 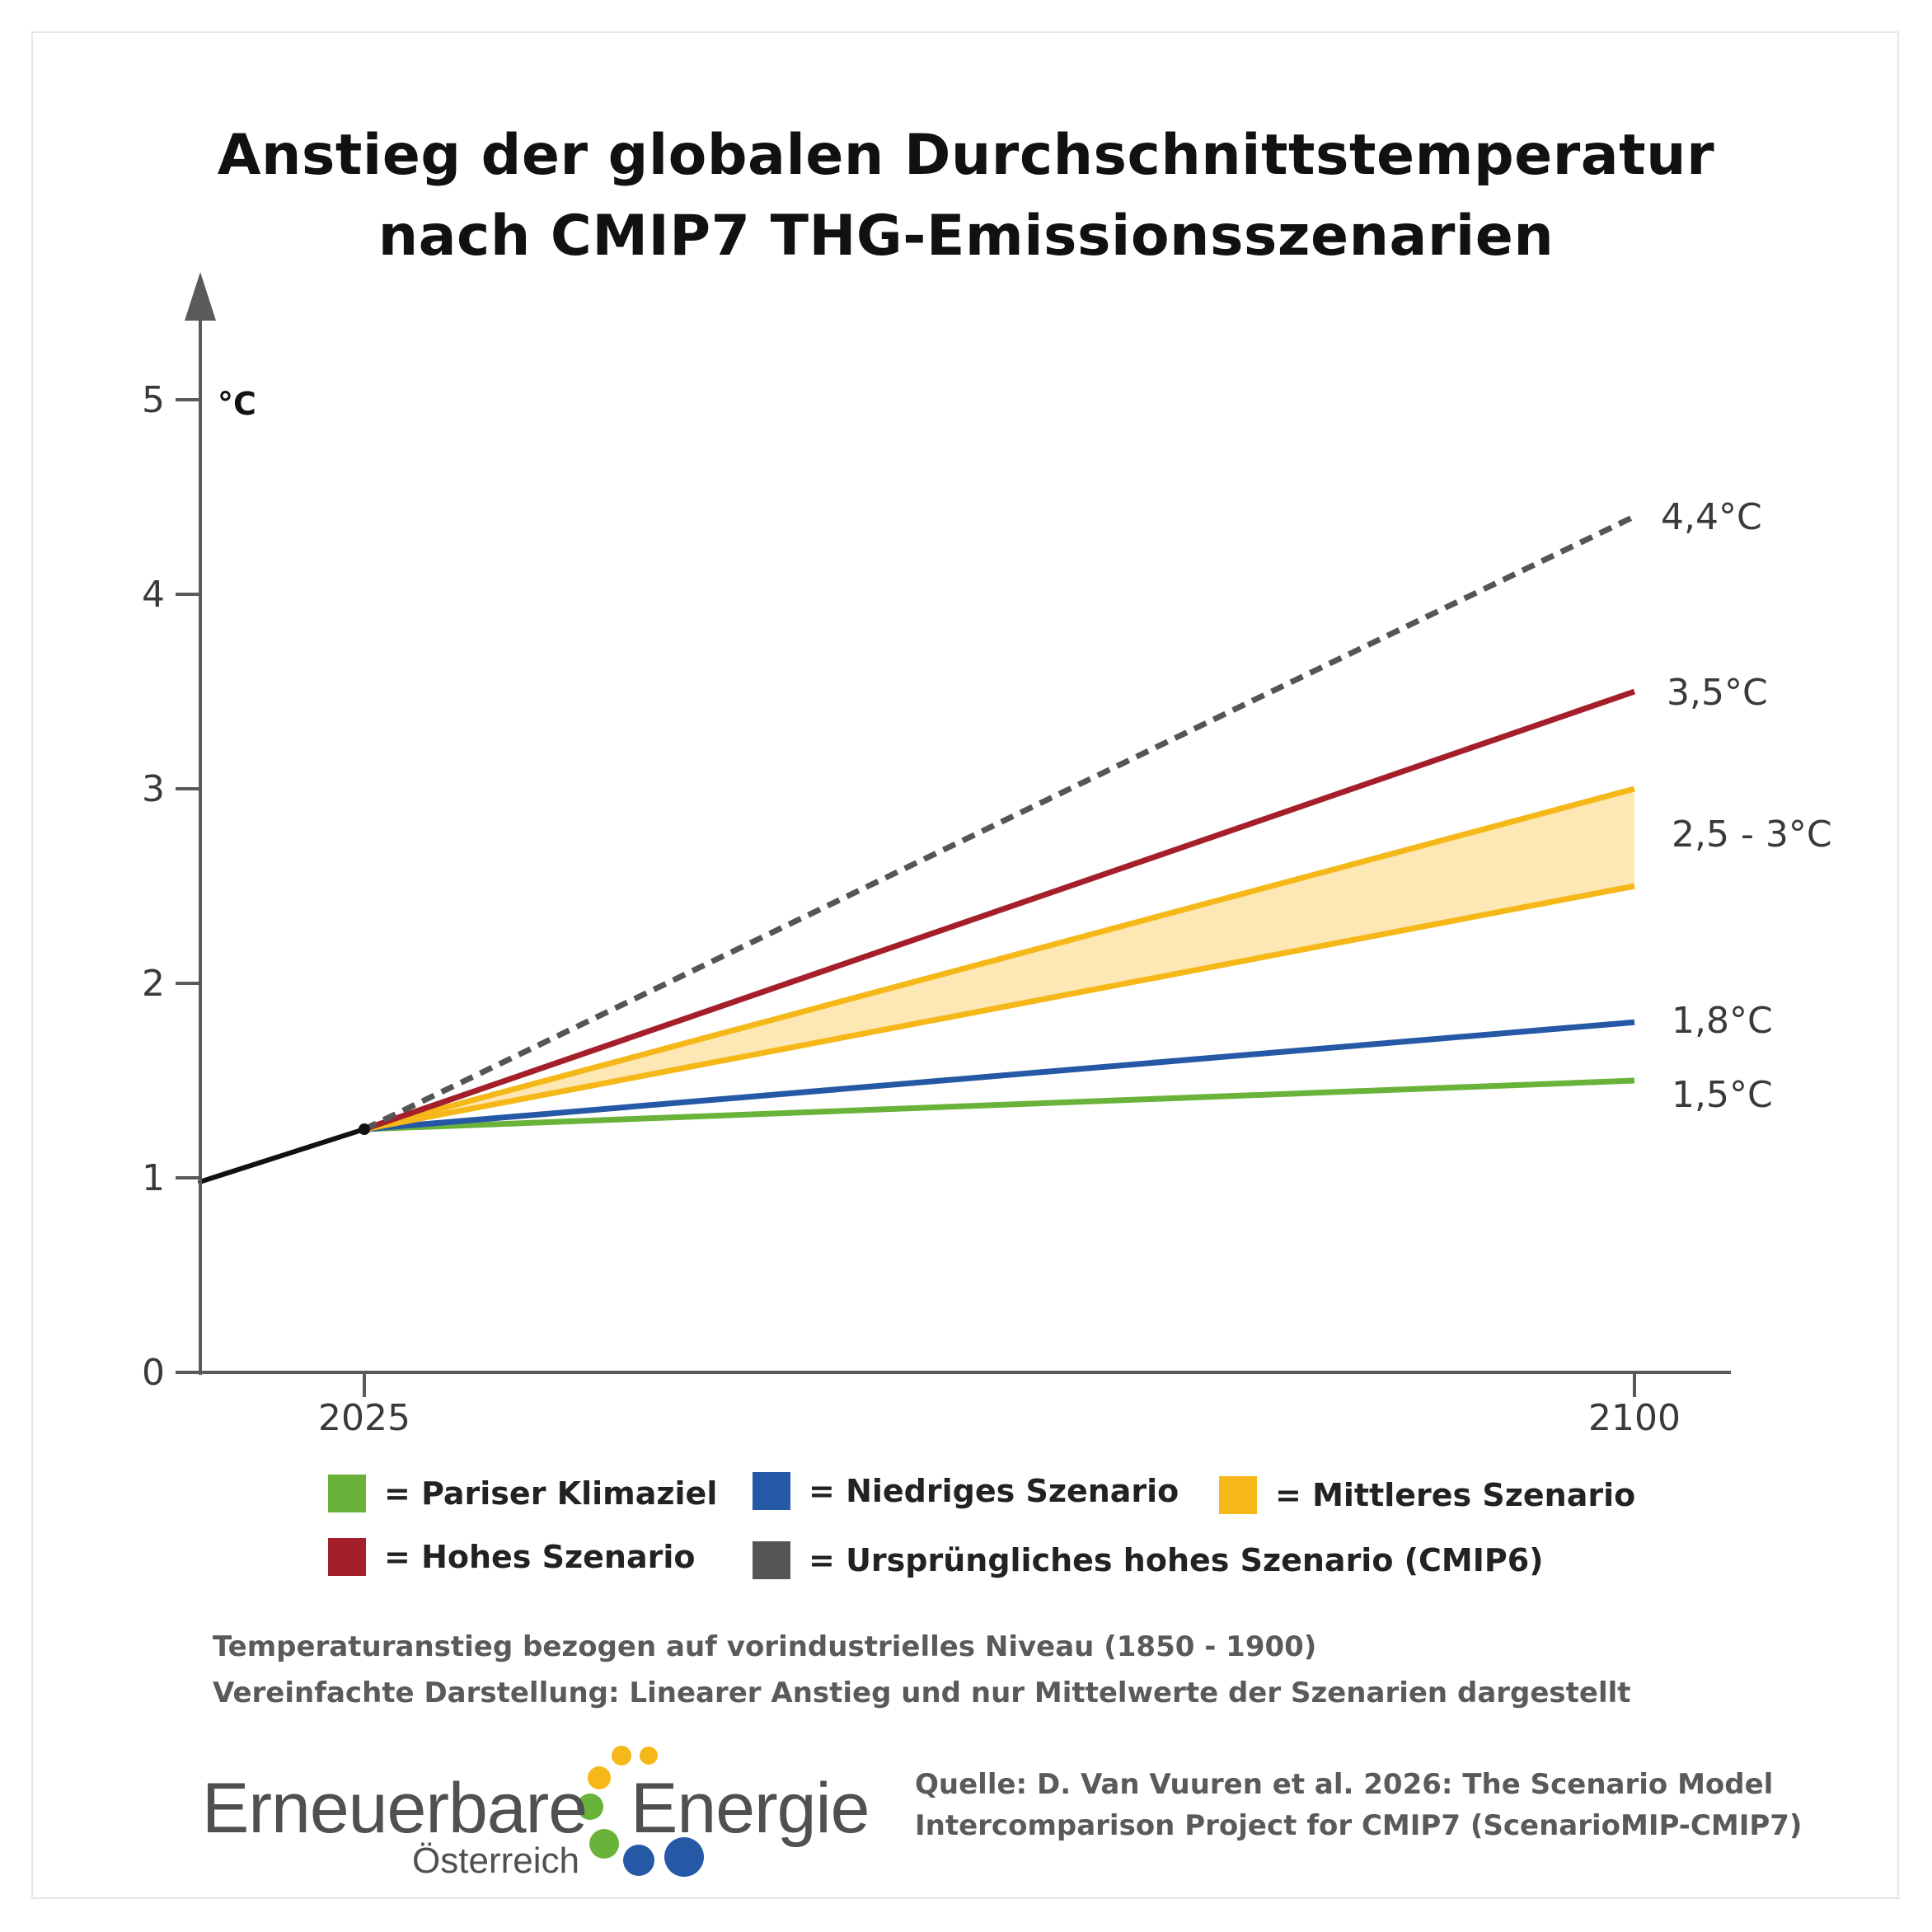 What do you see at coordinates (1752, 835) in the screenshot?
I see `end-label-mid-band: 2,5 - 3°C` at bounding box center [1752, 835].